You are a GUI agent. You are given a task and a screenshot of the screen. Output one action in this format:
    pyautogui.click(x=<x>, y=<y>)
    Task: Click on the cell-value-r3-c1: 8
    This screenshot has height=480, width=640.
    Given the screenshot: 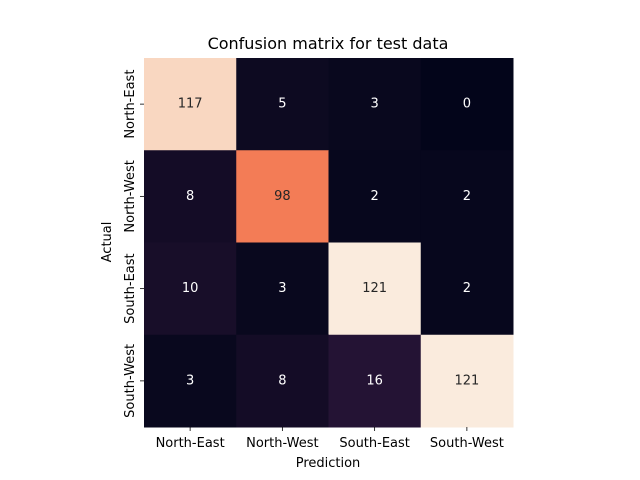 What is the action you would take?
    pyautogui.click(x=282, y=380)
    